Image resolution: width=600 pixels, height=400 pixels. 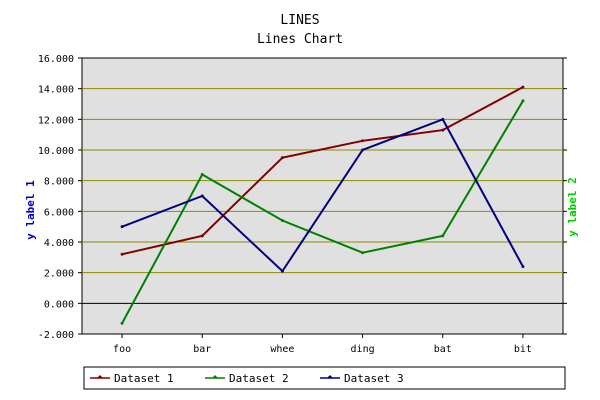 What do you see at coordinates (259, 378) in the screenshot?
I see `legend-label-2: Dataset 2` at bounding box center [259, 378].